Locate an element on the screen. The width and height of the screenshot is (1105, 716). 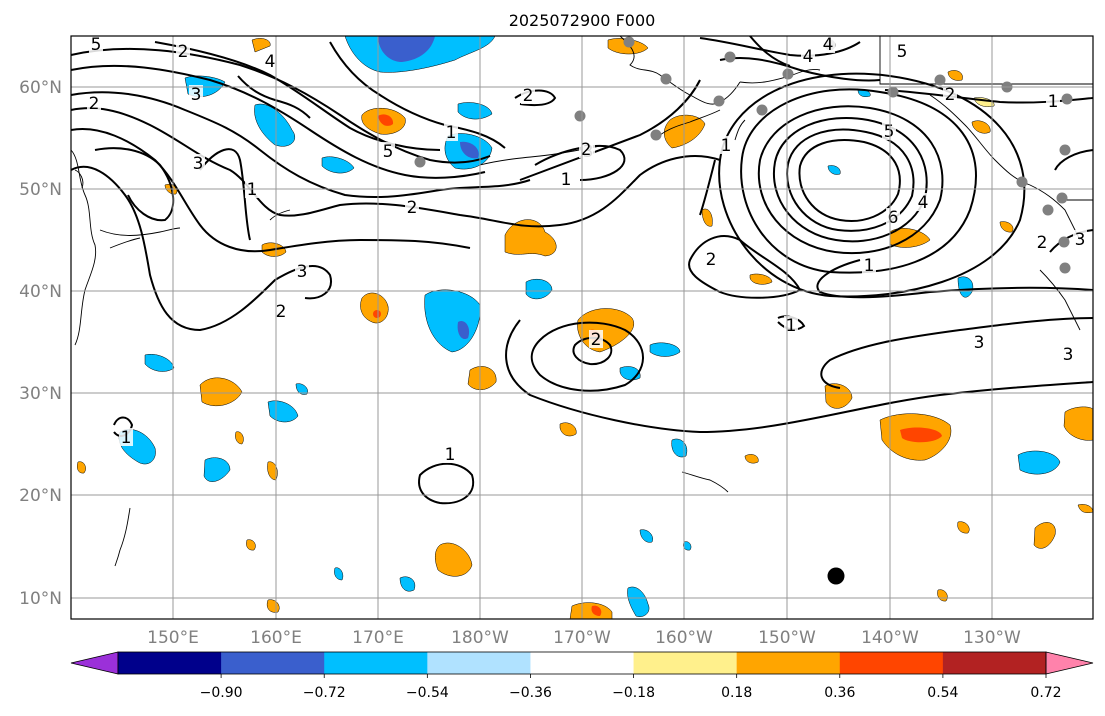
warm-core is located at coordinates (596, 610).